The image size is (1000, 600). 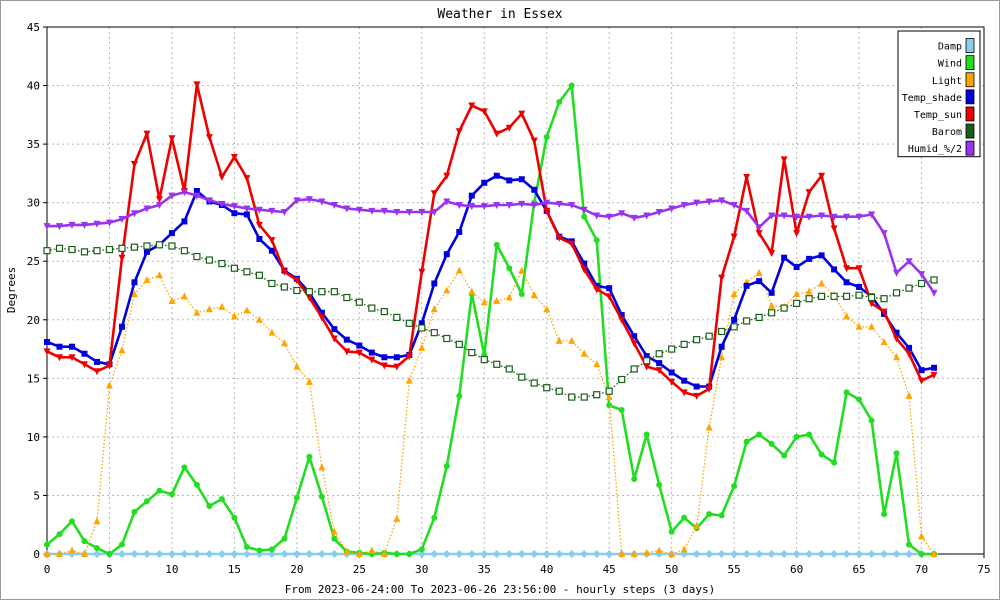 I want to click on x-tick-label: 25, so click(x=359, y=569).